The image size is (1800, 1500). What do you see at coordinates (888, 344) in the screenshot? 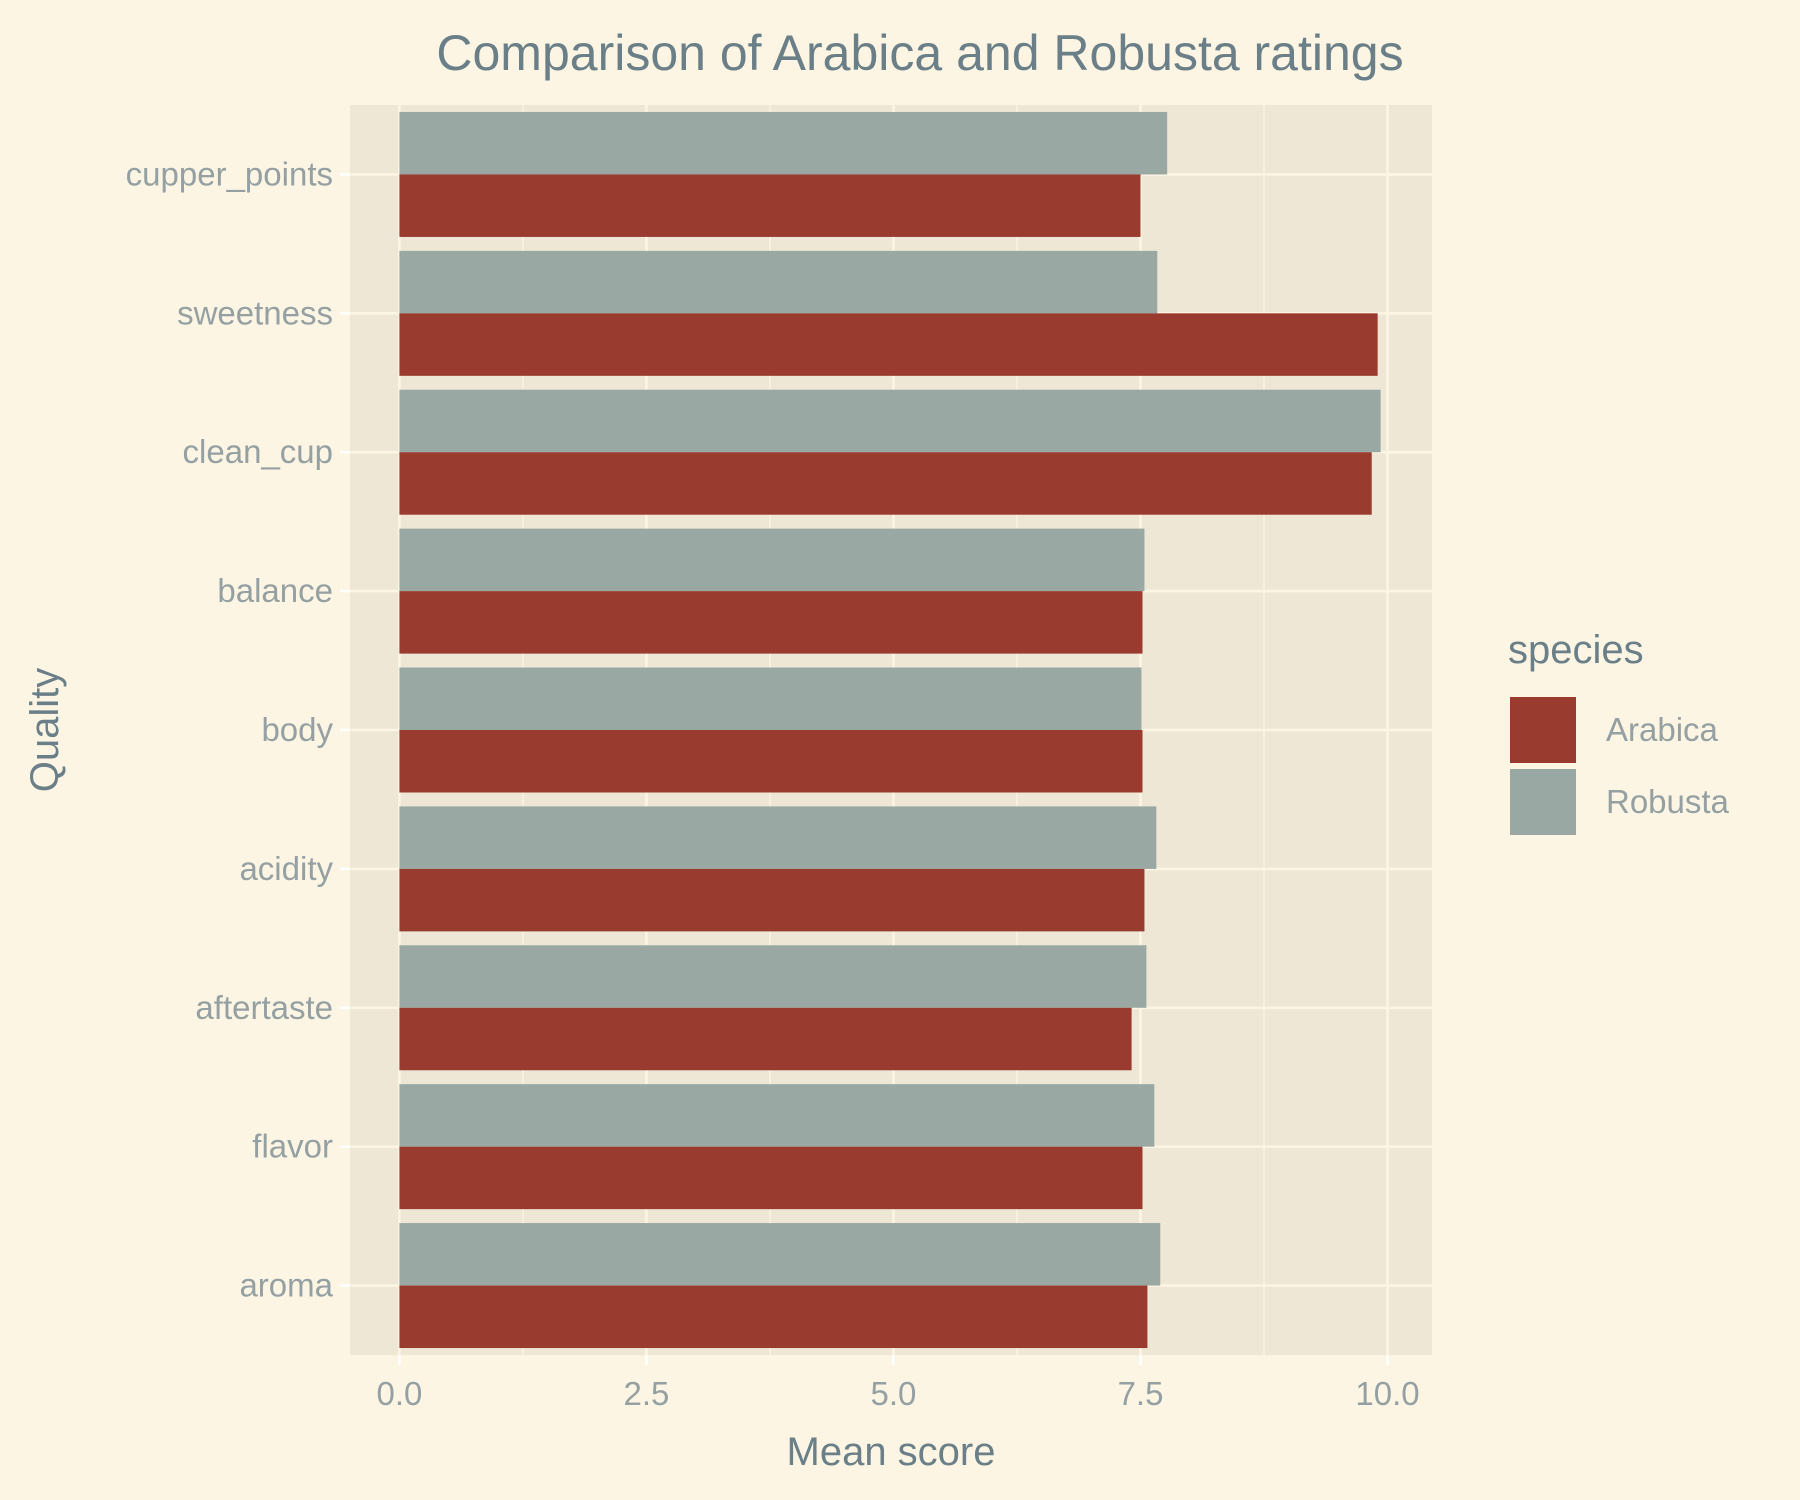
I see `bar-arabica-sweetness` at bounding box center [888, 344].